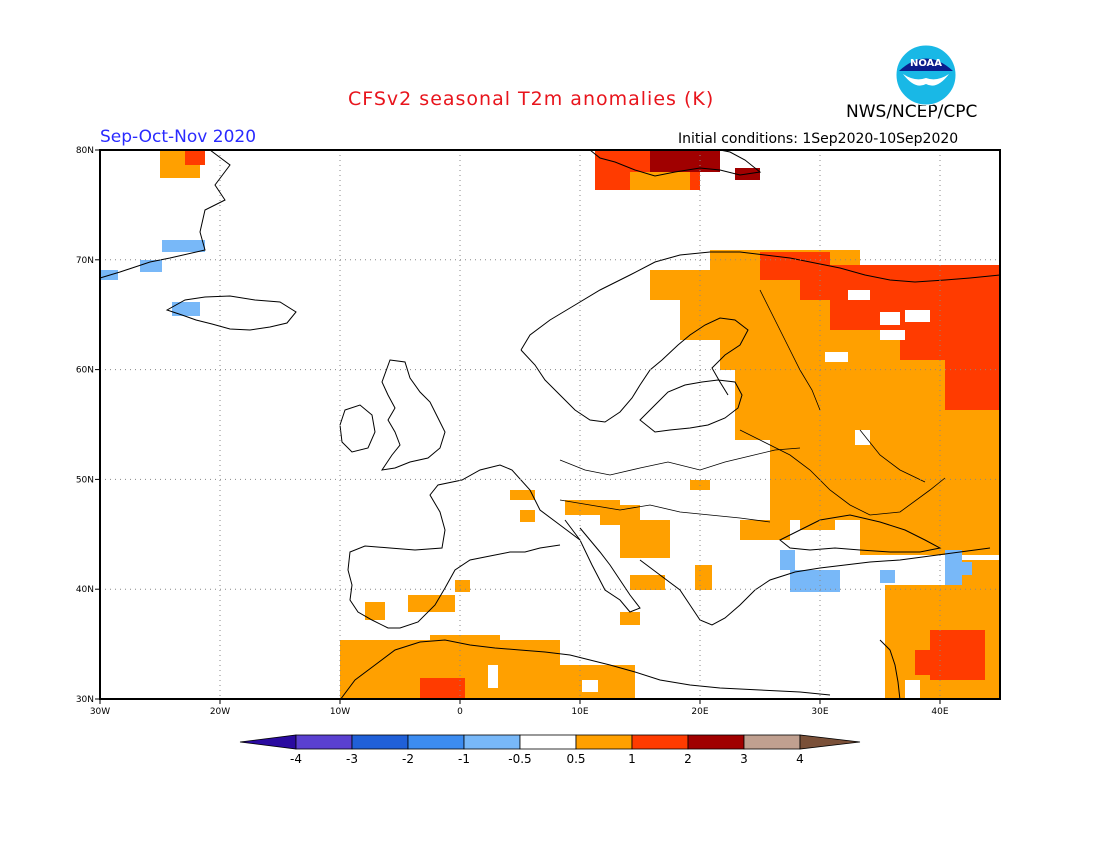 The image size is (1100, 850). What do you see at coordinates (519, 759) in the screenshot?
I see `colorbar-label: -0.5` at bounding box center [519, 759].